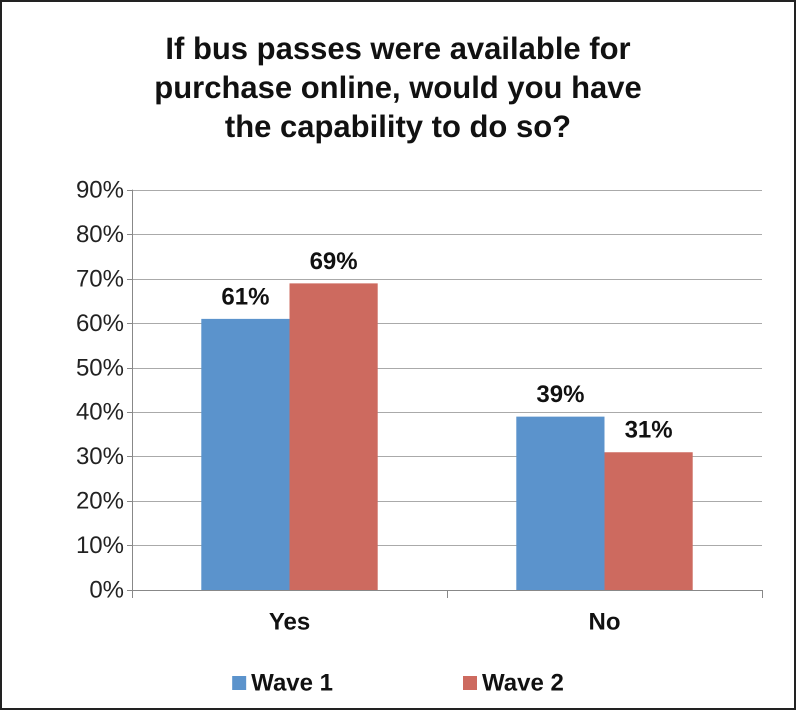  I want to click on y-tick-label: 10%, so click(100, 546).